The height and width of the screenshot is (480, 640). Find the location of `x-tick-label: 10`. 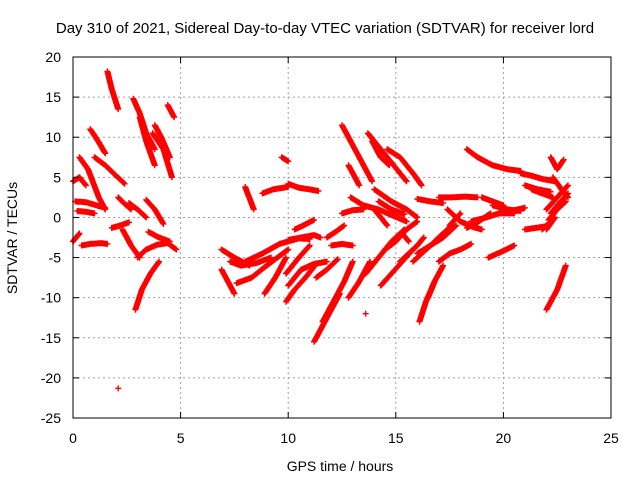

x-tick-label: 10 is located at coordinates (288, 438).